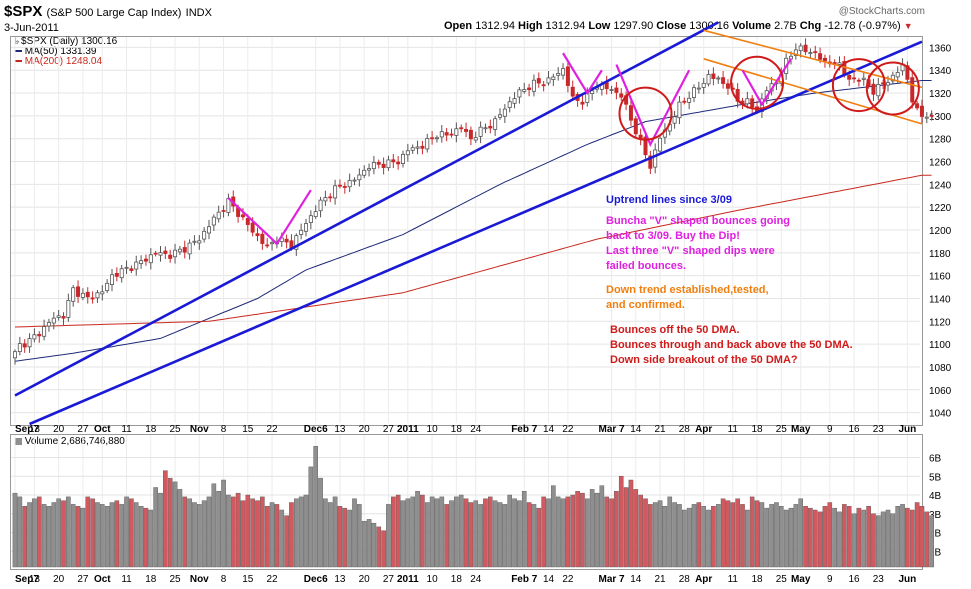 The image size is (971, 589). Describe the element at coordinates (389, 429) in the screenshot. I see `price-x-tick-label: 27` at that location.